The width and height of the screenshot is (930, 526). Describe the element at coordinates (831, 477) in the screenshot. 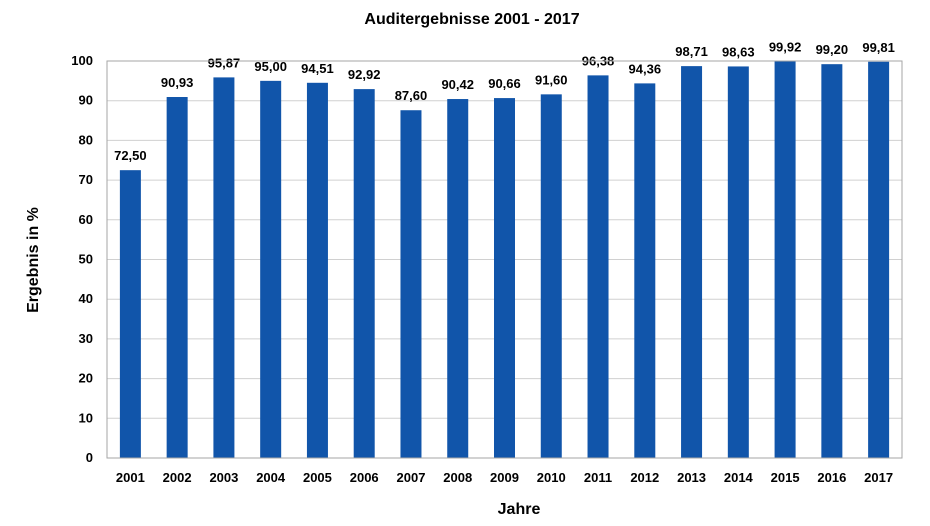

I see `x-tick-label: 2016` at that location.